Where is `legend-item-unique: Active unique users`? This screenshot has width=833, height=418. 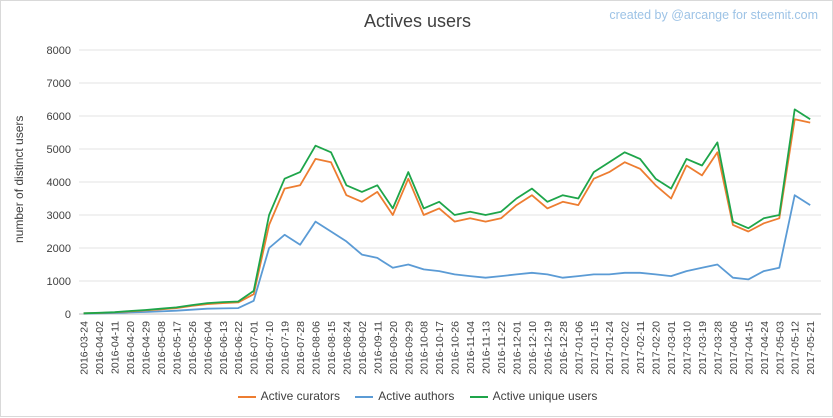
legend-item-unique: Active unique users is located at coordinates (533, 396).